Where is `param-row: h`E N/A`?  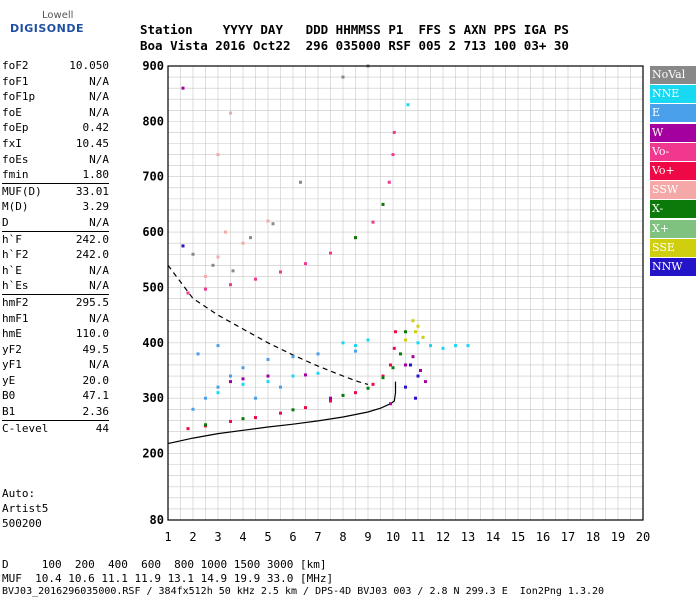 param-row: h`E N/A is located at coordinates (55, 271).